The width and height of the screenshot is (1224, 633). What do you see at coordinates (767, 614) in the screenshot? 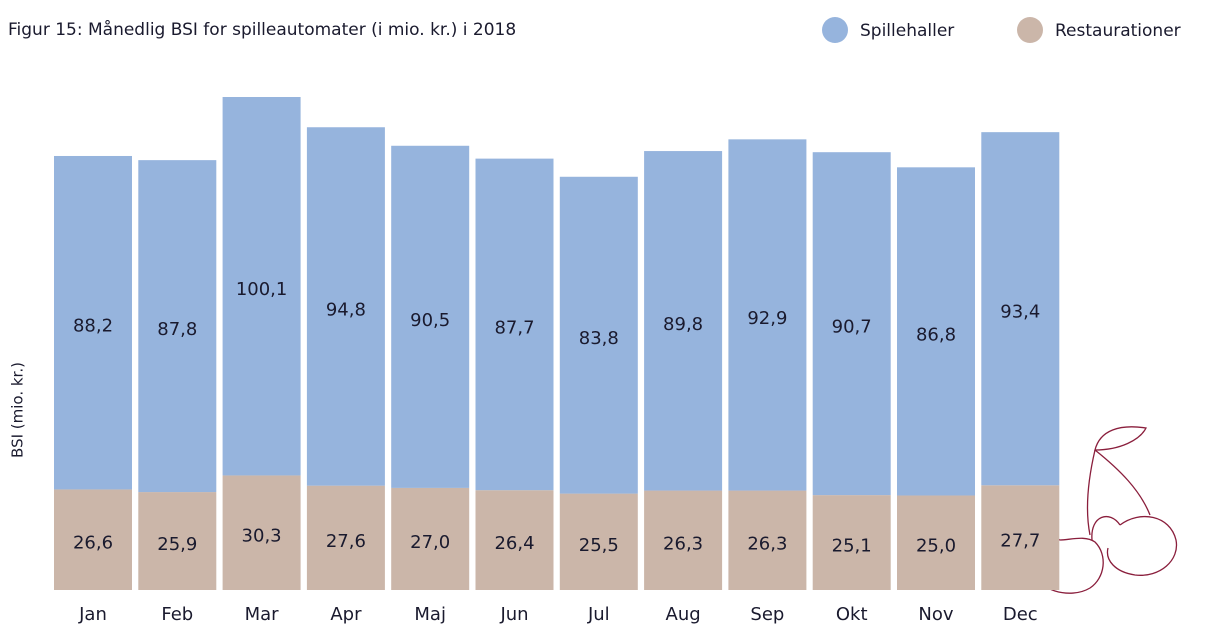
I see `x-tick-label: Sep` at bounding box center [767, 614].